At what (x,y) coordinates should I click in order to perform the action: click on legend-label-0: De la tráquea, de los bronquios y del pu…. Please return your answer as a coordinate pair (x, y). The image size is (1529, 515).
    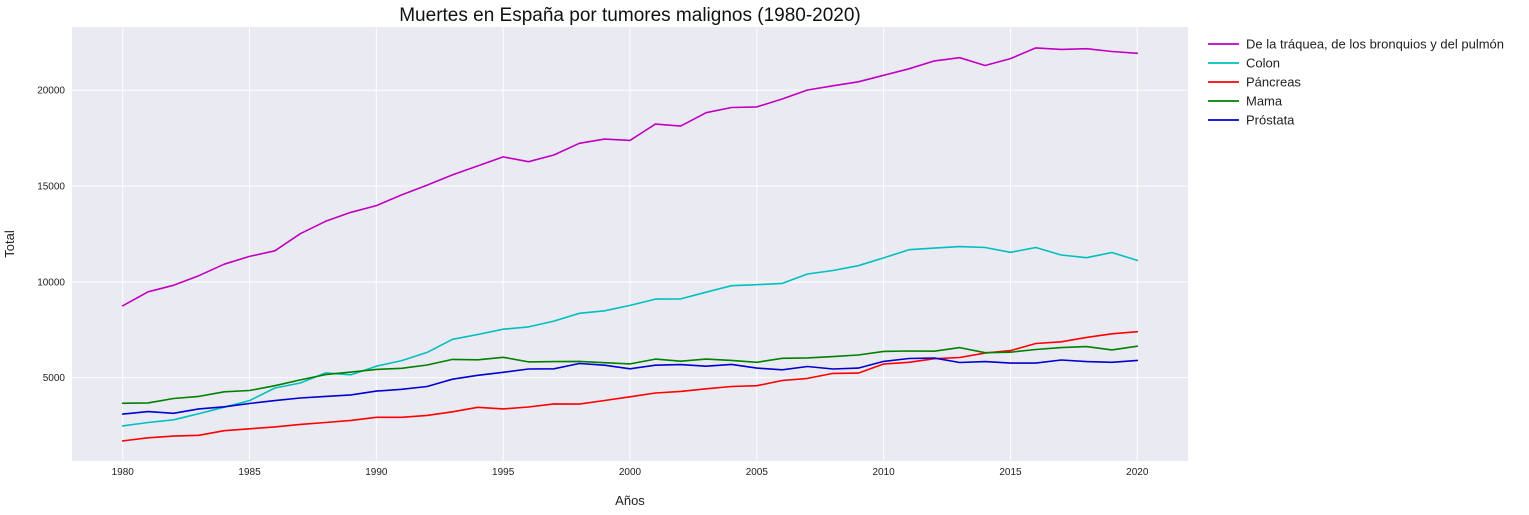
    Looking at the image, I should click on (1375, 44).